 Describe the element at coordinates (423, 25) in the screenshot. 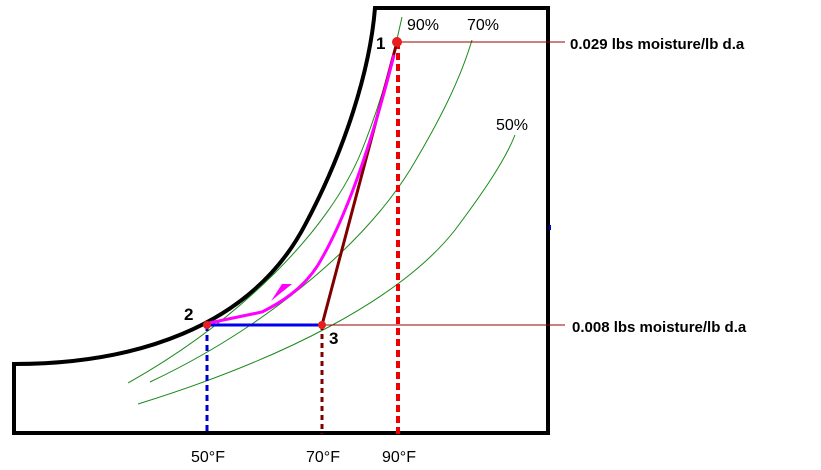

I see `rh-label-90: 90%` at that location.